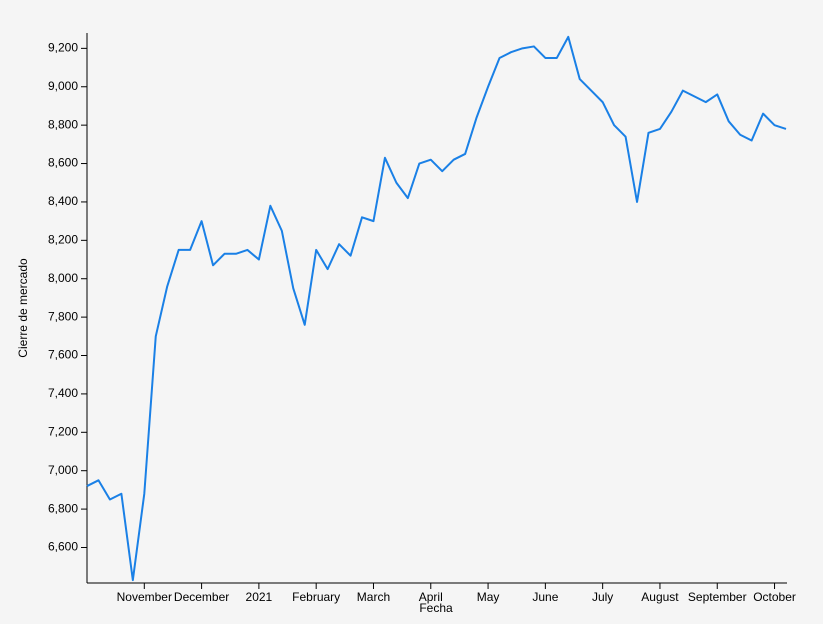 Image resolution: width=823 pixels, height=624 pixels. I want to click on y-tick-label: 7,400, so click(63, 393).